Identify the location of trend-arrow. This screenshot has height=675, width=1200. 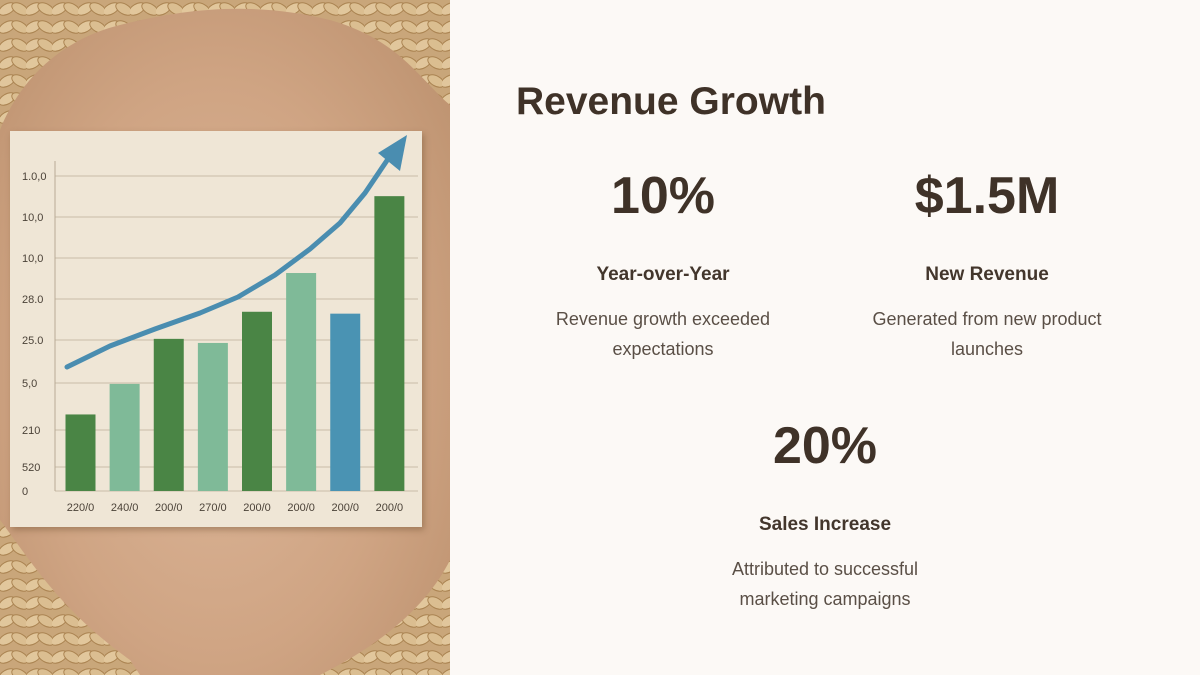
(235, 252).